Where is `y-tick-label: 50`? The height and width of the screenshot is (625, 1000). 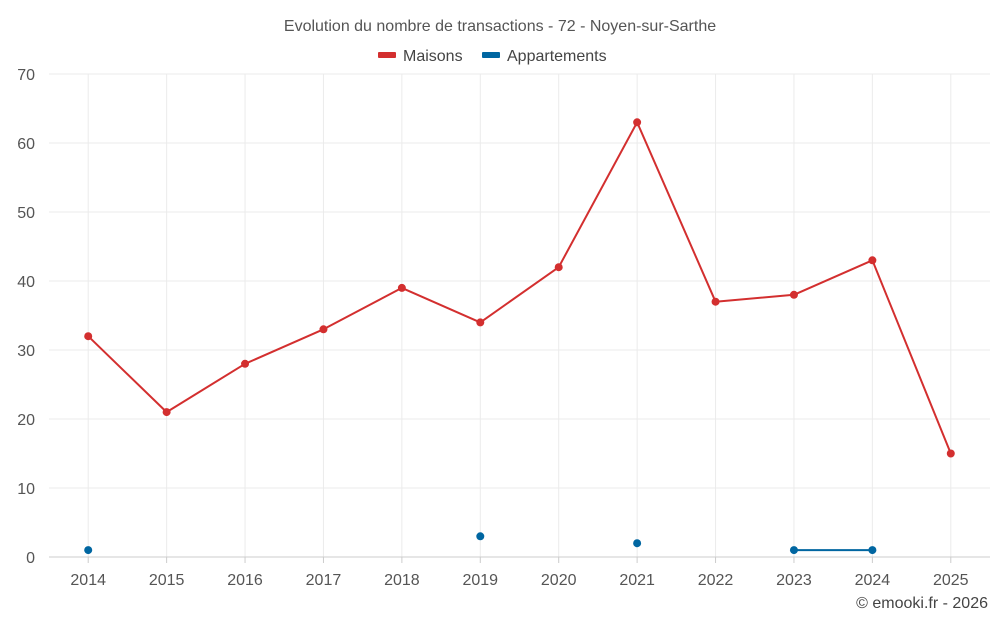 y-tick-label: 50 is located at coordinates (26, 213).